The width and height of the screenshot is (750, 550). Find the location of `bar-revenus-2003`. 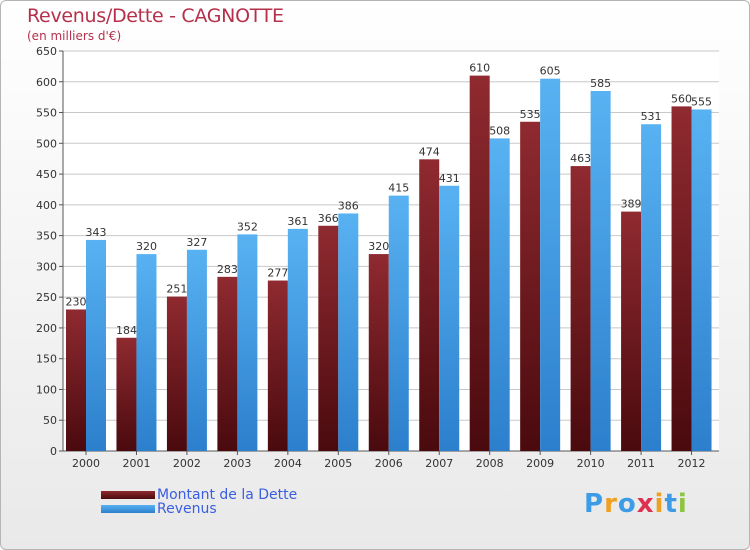

bar-revenus-2003 is located at coordinates (247, 342).